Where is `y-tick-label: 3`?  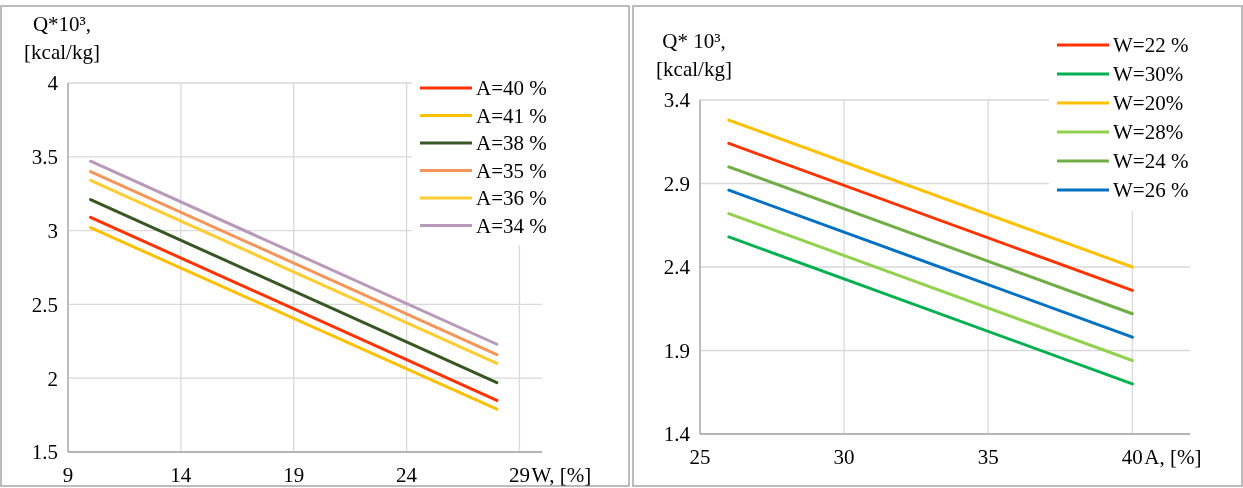 y-tick-label: 3 is located at coordinates (52, 230).